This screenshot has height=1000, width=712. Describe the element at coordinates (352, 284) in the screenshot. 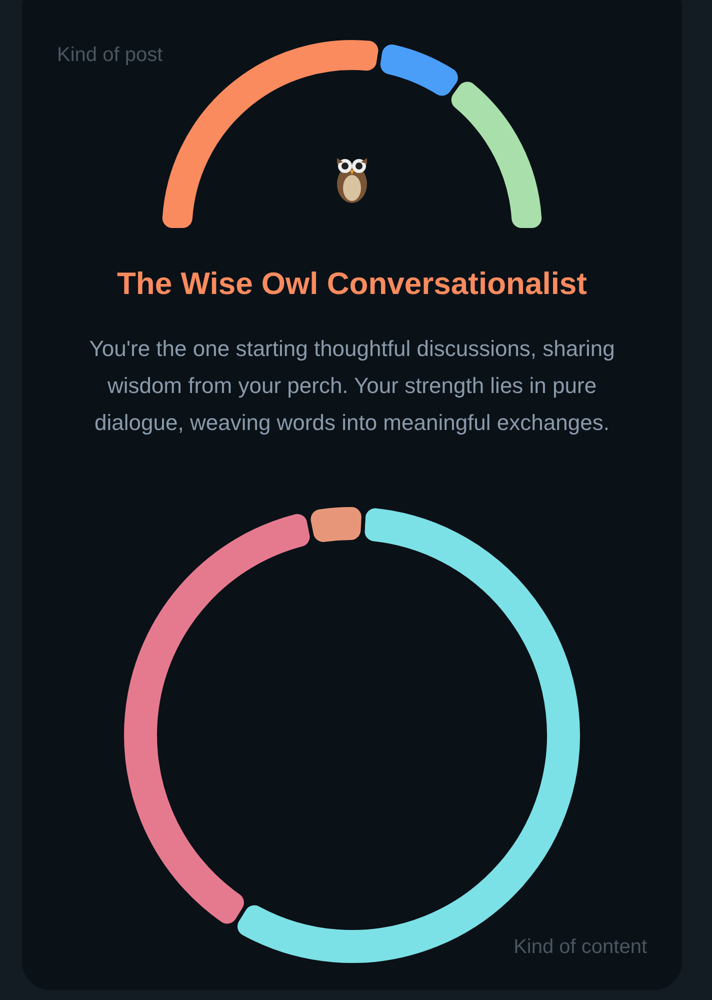

I see `text: The Wise Owl Conversationalist` at that location.